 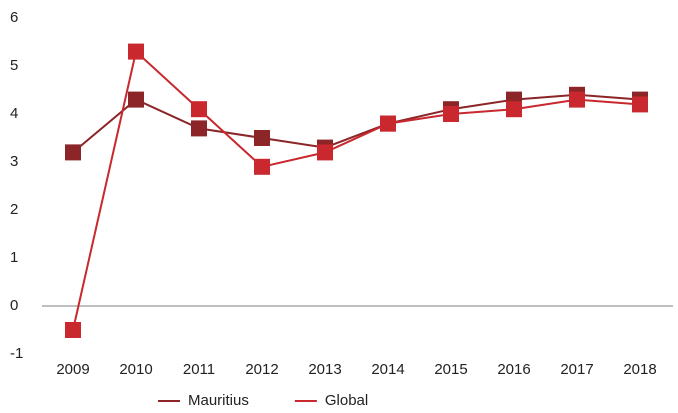 I want to click on legend-label: Mauritius, so click(x=218, y=400).